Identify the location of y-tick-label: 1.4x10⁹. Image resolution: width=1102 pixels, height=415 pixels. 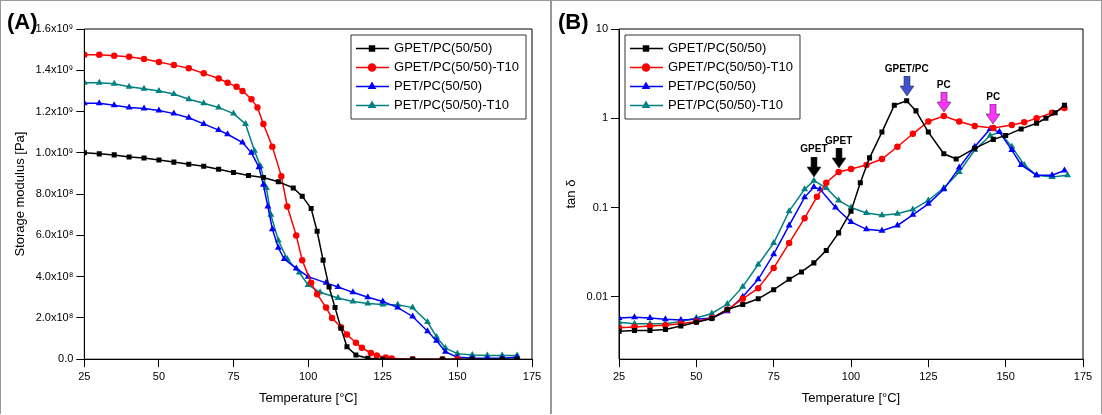
(54, 69).